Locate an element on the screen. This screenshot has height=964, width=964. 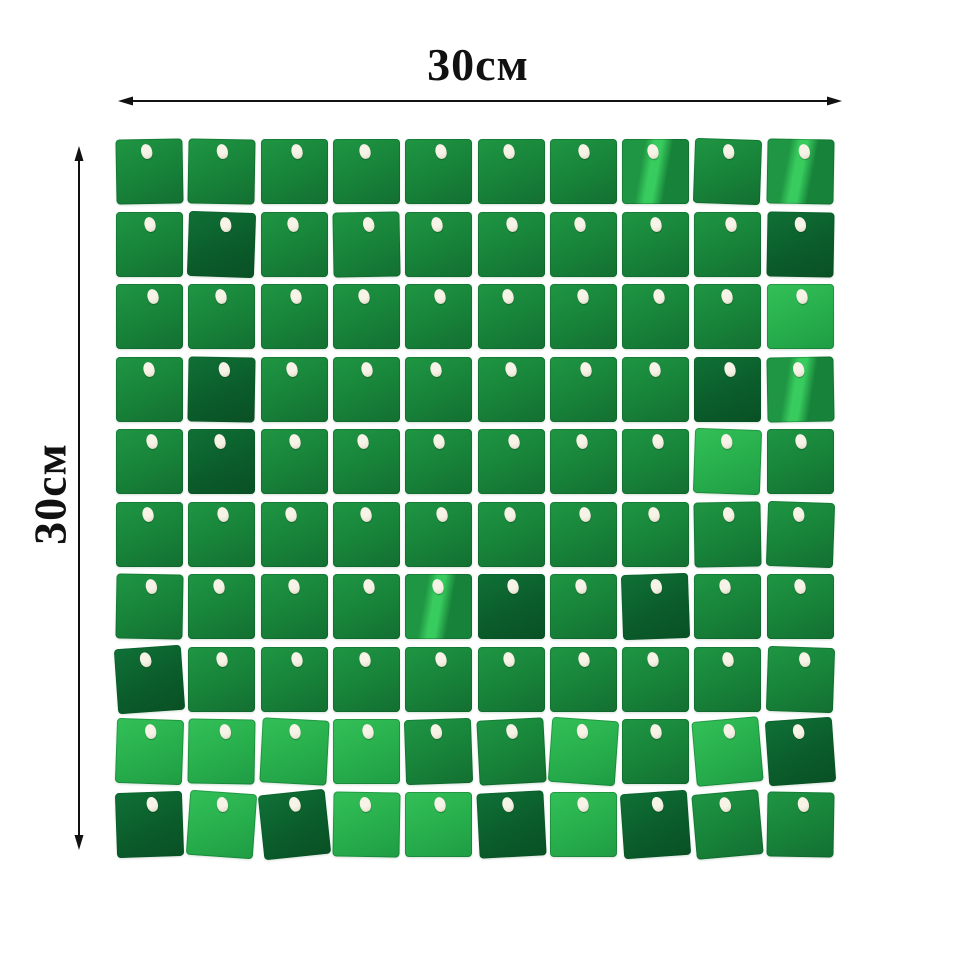
vertical-dimension-arrow is located at coordinates (79, 498).